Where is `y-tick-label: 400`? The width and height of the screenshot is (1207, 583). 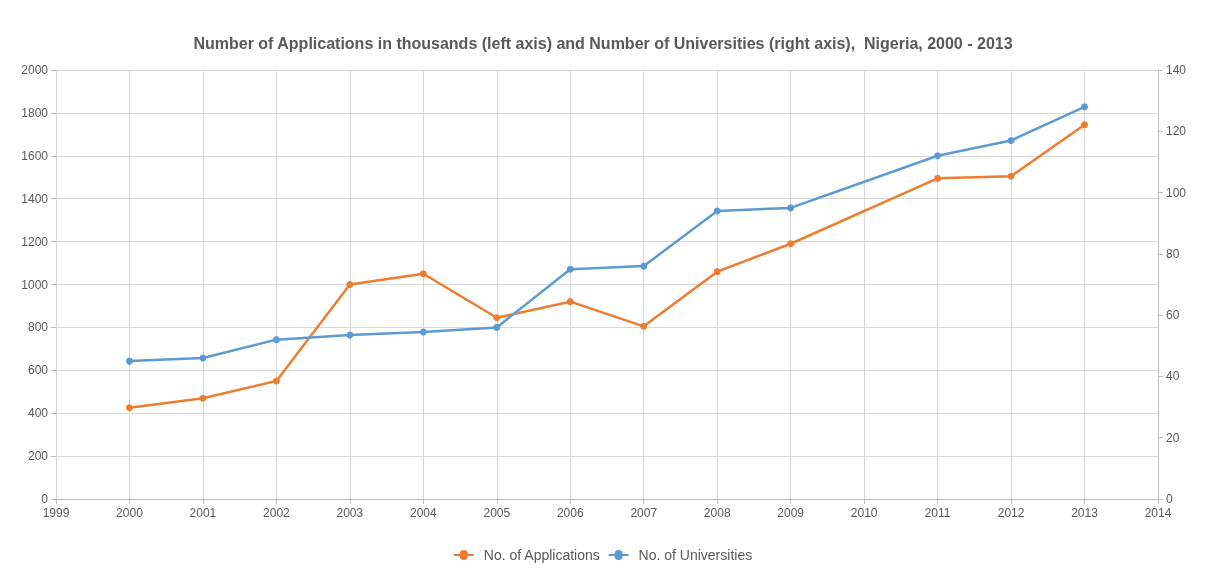
y-tick-label: 400 is located at coordinates (38, 413).